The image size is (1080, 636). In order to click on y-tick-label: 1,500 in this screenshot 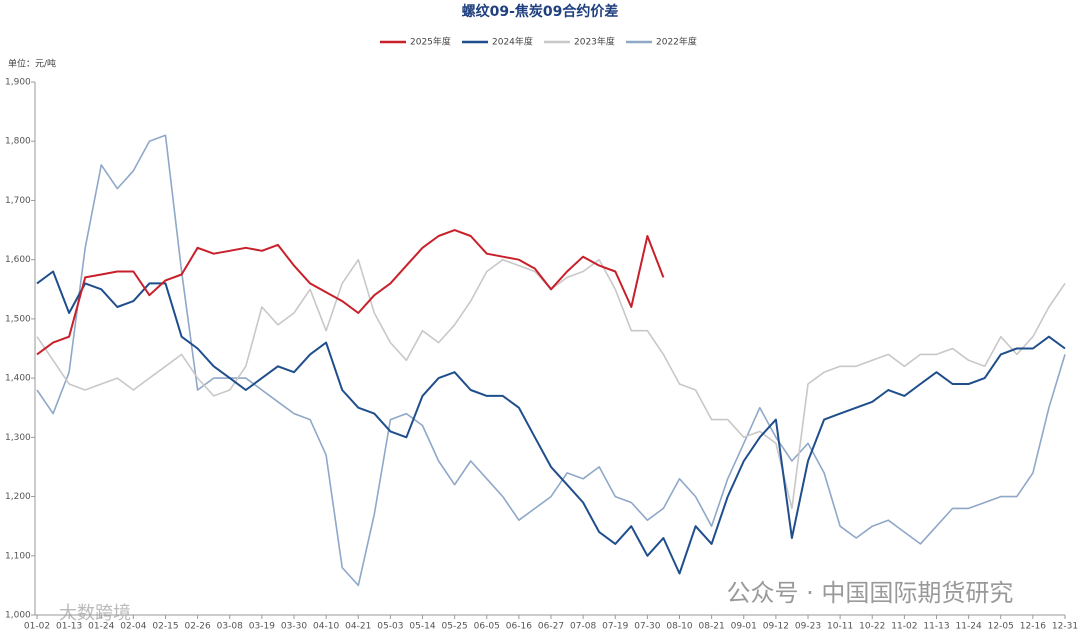, I will do `click(18, 319)`.